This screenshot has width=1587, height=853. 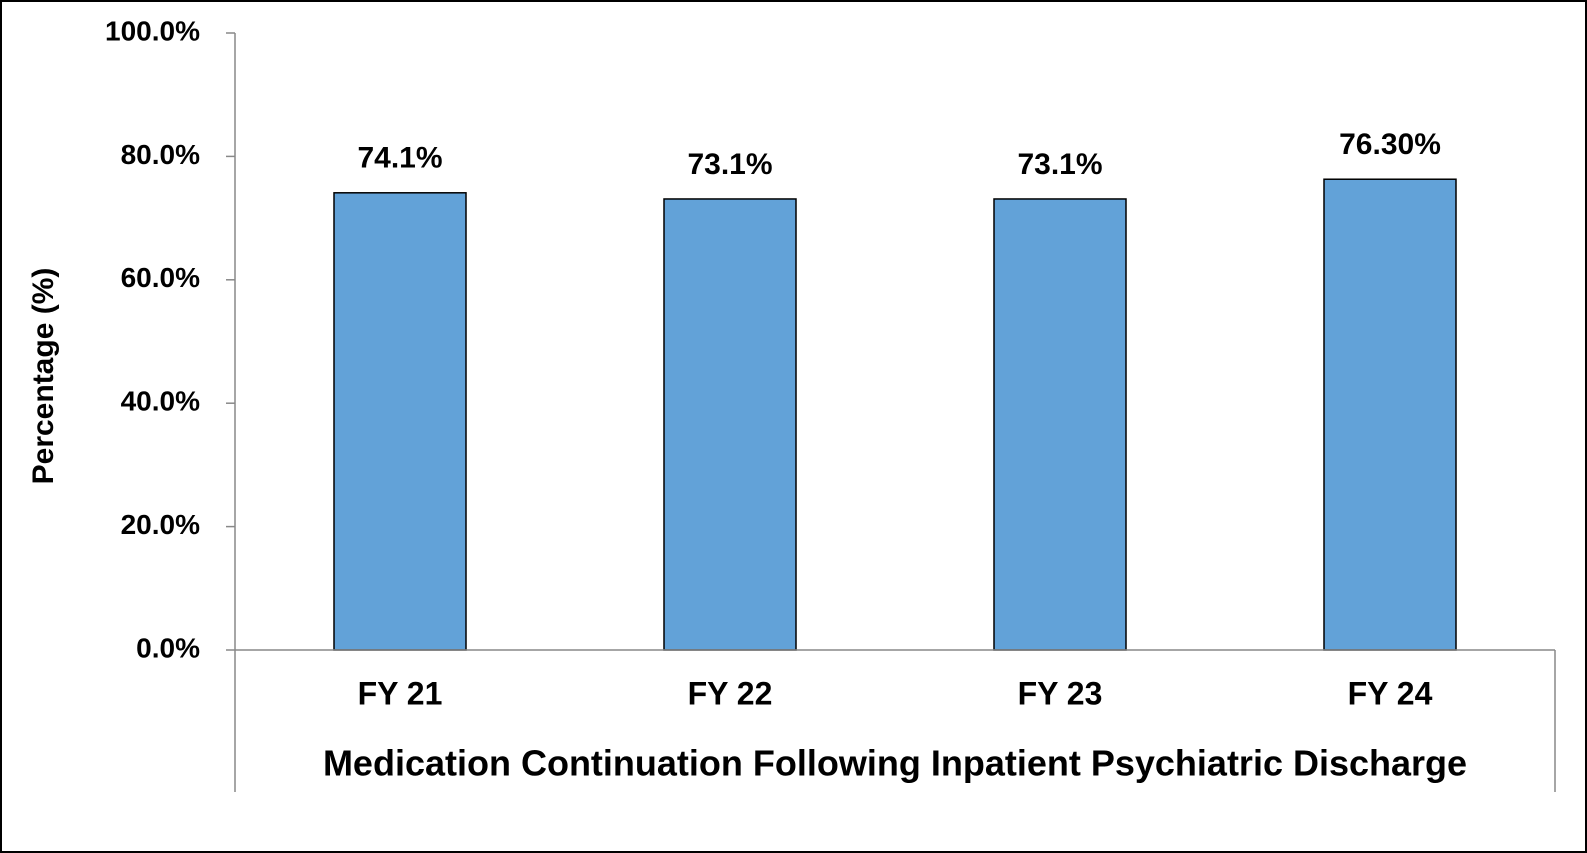 What do you see at coordinates (168, 647) in the screenshot?
I see `y-tick-label: 0.0%` at bounding box center [168, 647].